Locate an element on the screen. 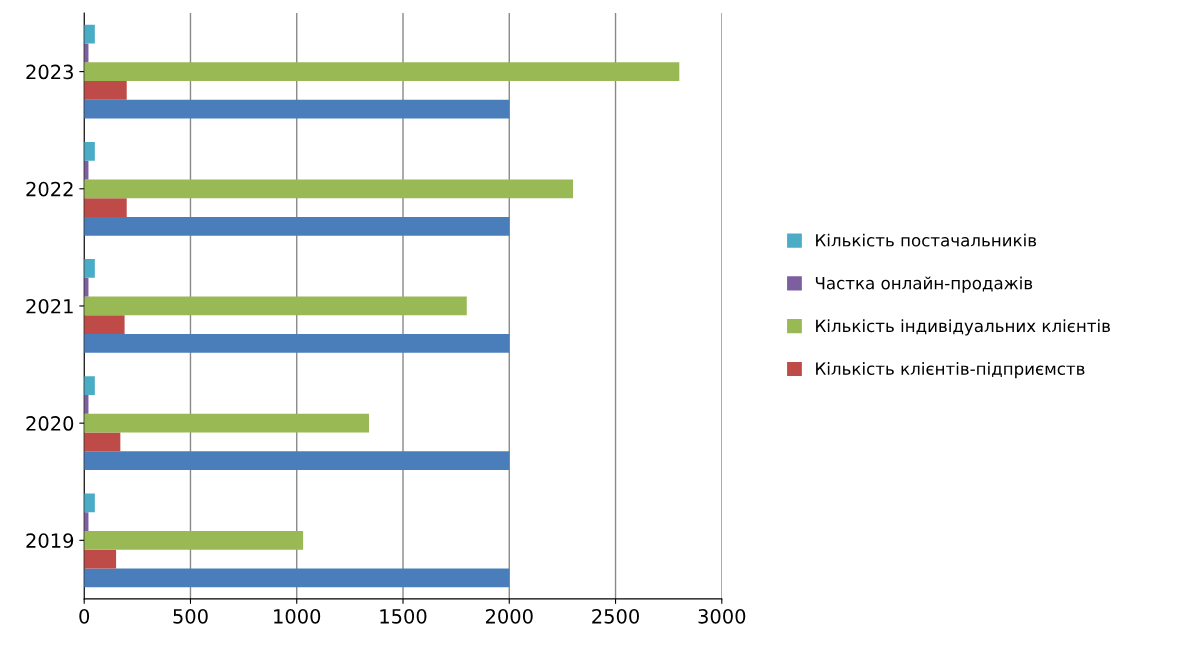  y-tick-label: 2019 is located at coordinates (50, 540).